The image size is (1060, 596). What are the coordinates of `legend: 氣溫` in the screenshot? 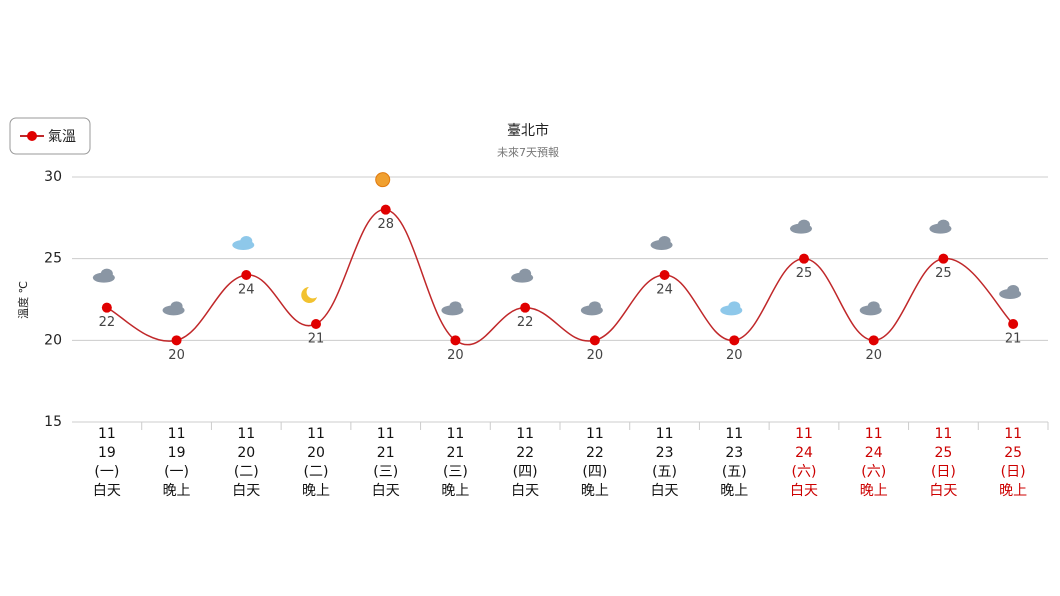 It's located at (50, 136).